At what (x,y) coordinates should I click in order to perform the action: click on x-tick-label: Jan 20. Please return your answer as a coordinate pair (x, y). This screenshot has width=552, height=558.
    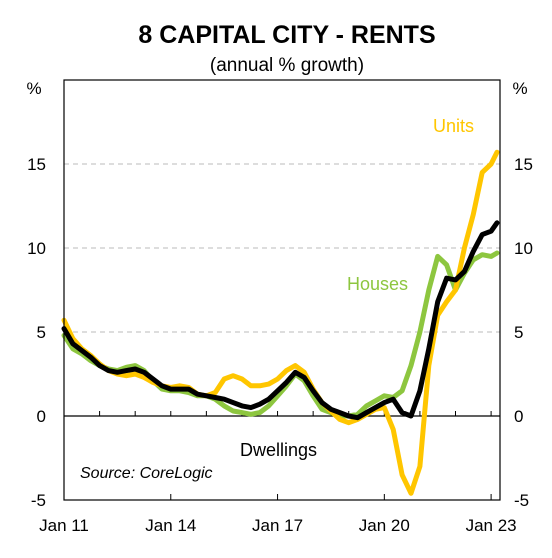
    Looking at the image, I should click on (384, 525).